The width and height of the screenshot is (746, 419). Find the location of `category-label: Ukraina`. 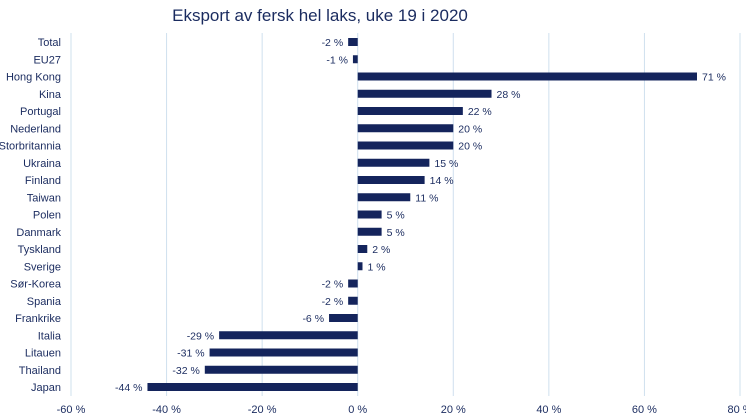

category-label: Ukraina is located at coordinates (42, 164).